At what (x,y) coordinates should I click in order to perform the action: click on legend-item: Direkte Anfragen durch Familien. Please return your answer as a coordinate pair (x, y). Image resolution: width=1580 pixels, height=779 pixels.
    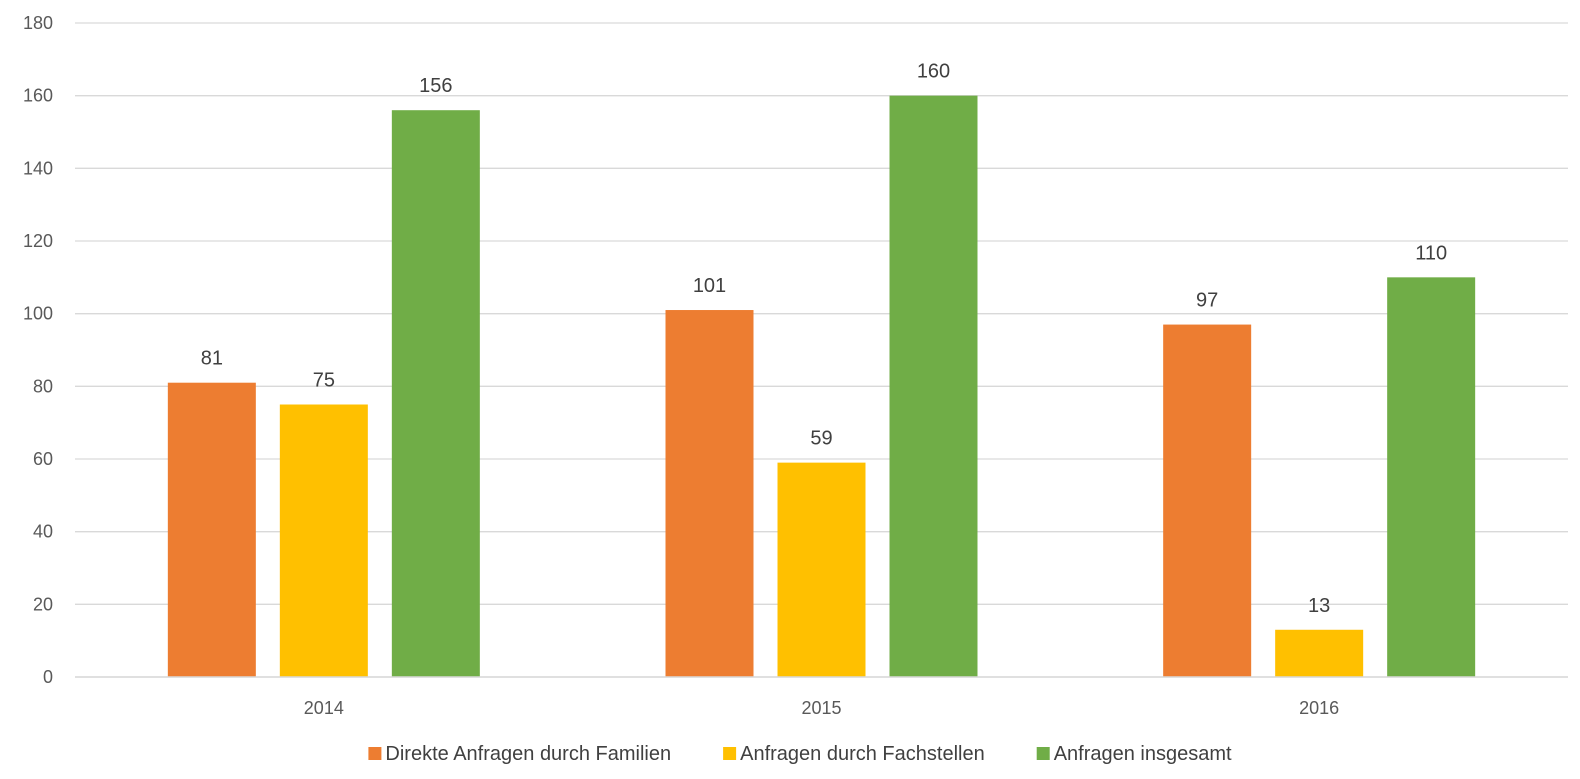
    Looking at the image, I should click on (519, 754).